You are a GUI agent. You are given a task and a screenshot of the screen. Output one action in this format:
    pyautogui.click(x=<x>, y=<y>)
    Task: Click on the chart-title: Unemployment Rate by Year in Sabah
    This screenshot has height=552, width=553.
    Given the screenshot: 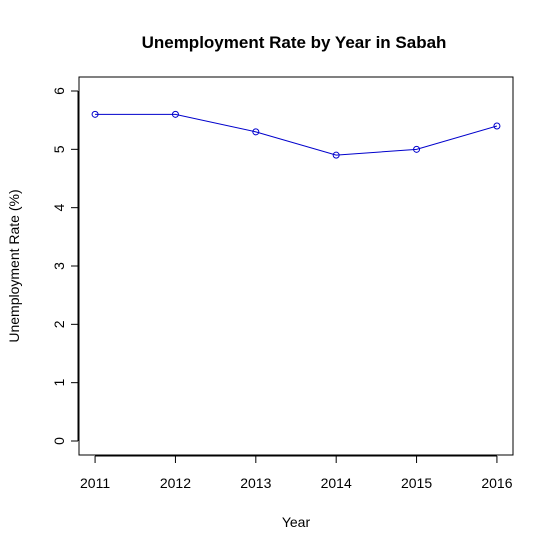 What is the action you would take?
    pyautogui.click(x=294, y=42)
    